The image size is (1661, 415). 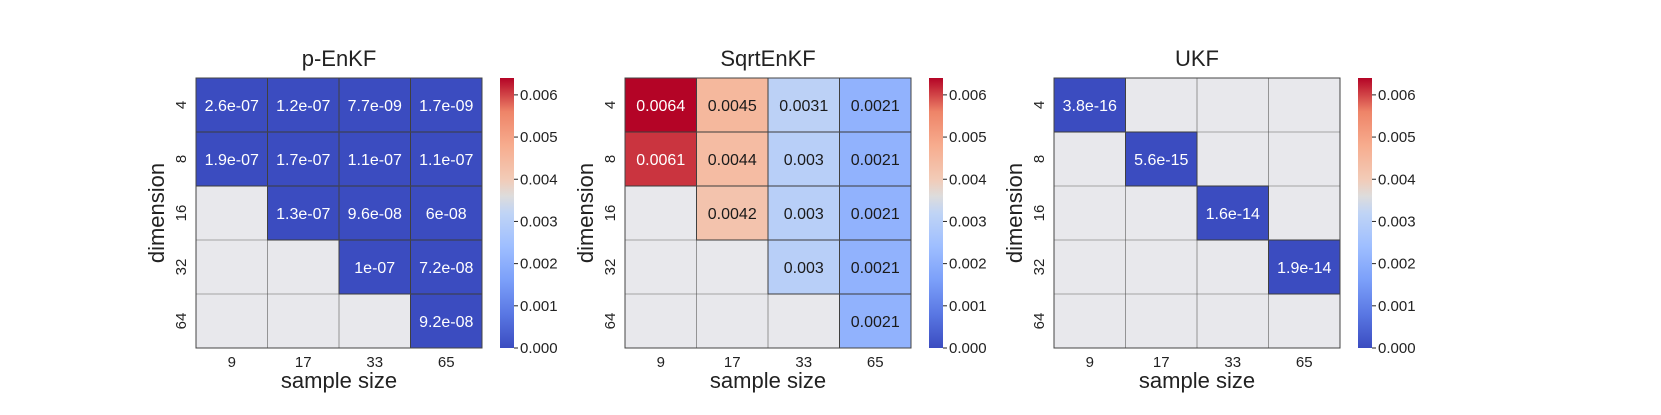 What do you see at coordinates (732, 214) in the screenshot?
I see `cell-label: 0.0042` at bounding box center [732, 214].